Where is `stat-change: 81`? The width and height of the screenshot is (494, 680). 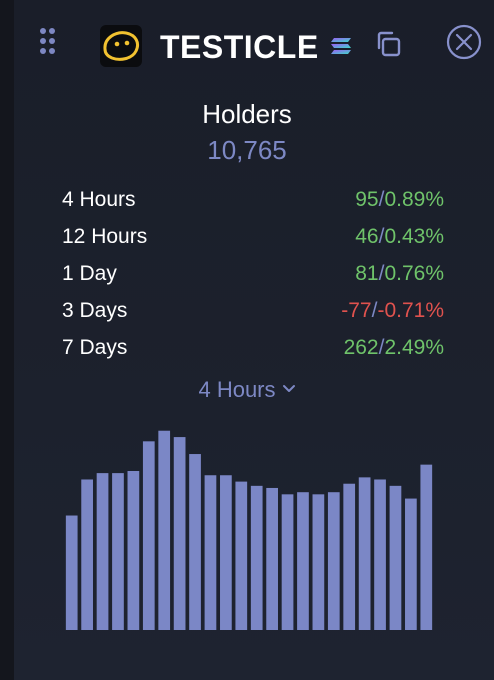 stat-change: 81 is located at coordinates (367, 273).